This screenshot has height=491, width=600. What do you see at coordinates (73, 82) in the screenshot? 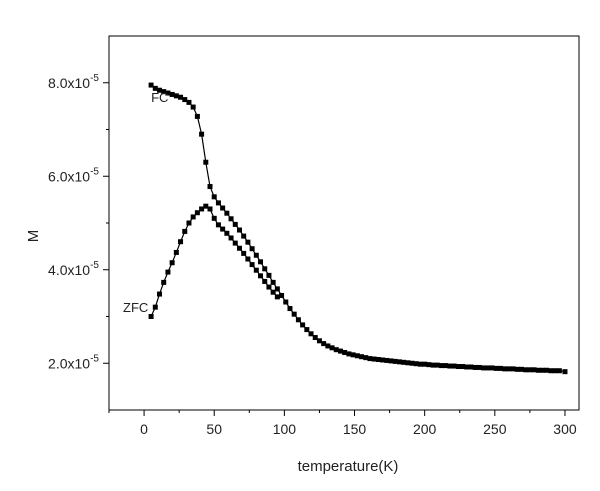
I see `y-tick-label: 8.0x10⁻⁵` at bounding box center [73, 82].